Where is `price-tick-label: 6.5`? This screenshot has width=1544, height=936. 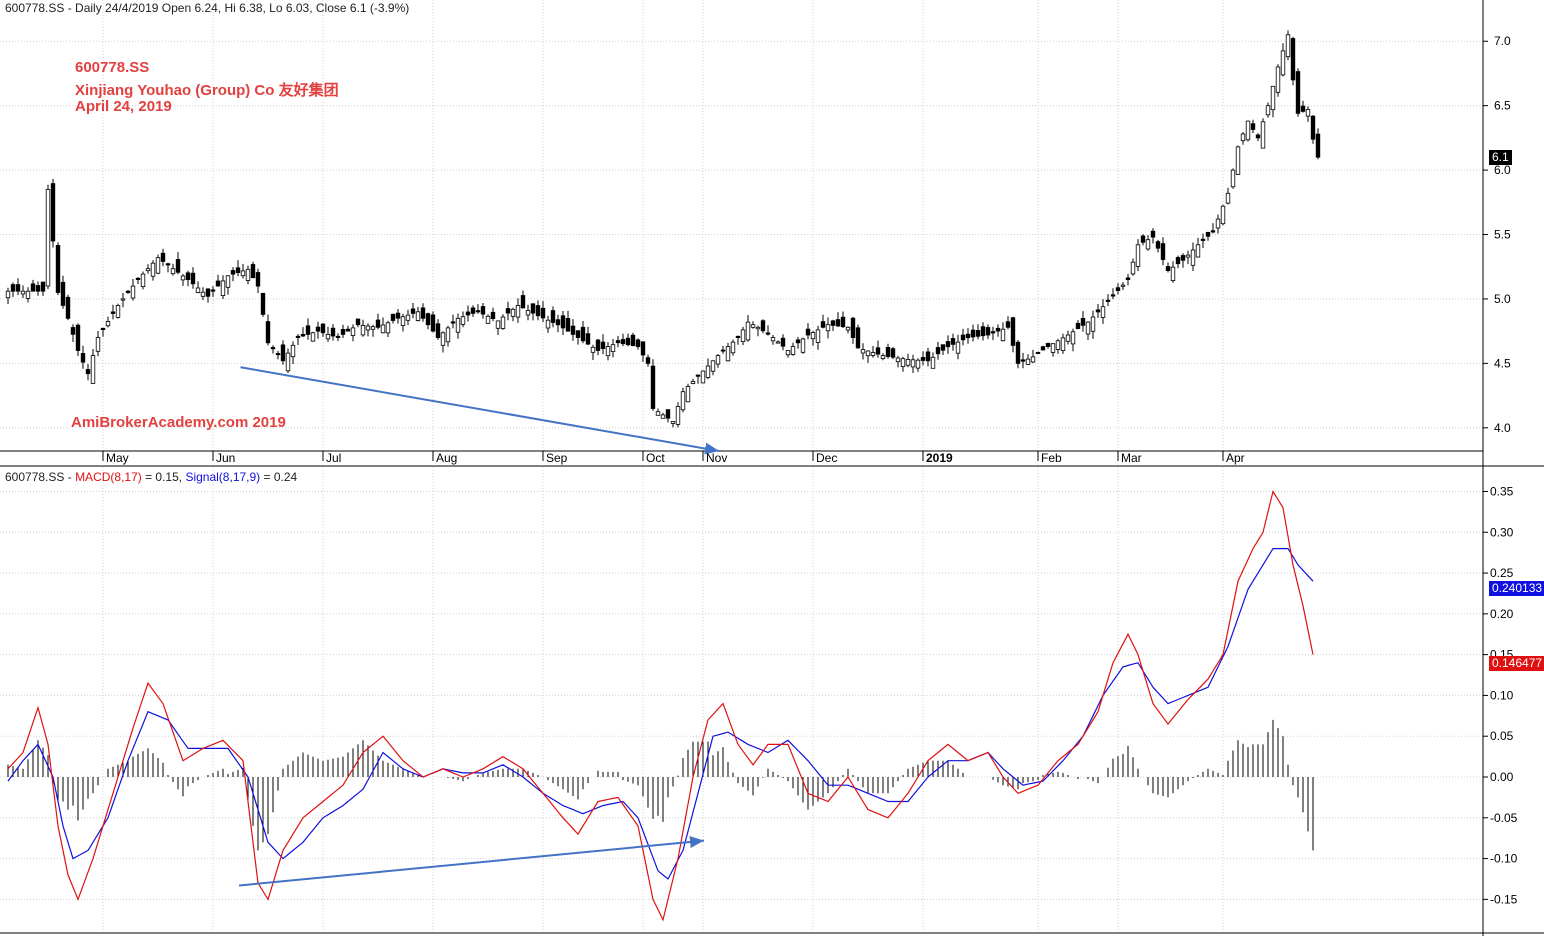 price-tick-label: 6.5 is located at coordinates (1502, 106).